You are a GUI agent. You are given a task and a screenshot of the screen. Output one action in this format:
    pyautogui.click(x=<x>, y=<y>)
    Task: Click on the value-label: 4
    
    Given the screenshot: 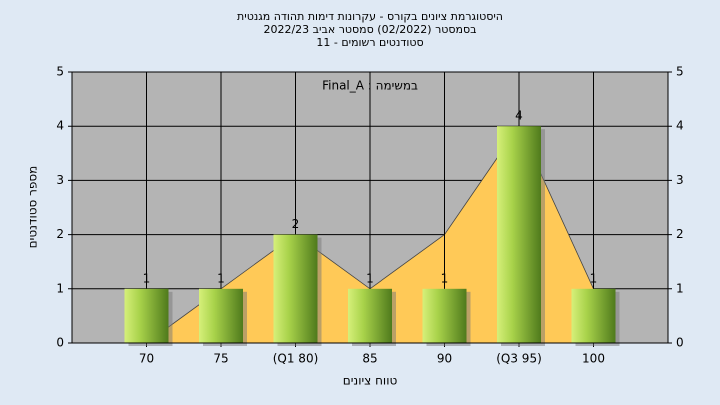 What is the action you would take?
    pyautogui.click(x=519, y=116)
    